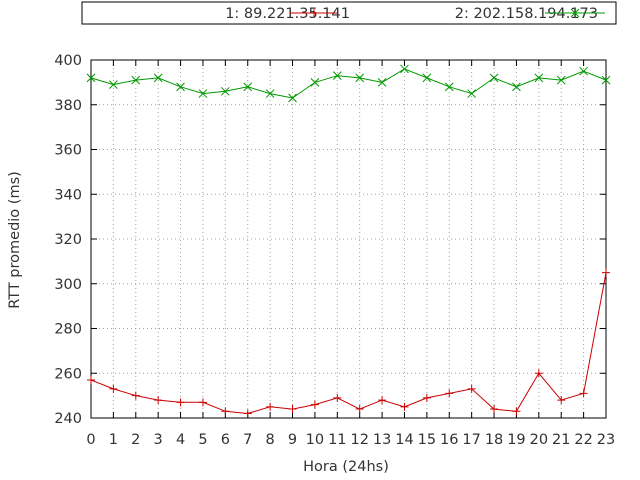 The image size is (640, 480). Describe the element at coordinates (68, 419) in the screenshot. I see `y-tick-label: 240` at that location.